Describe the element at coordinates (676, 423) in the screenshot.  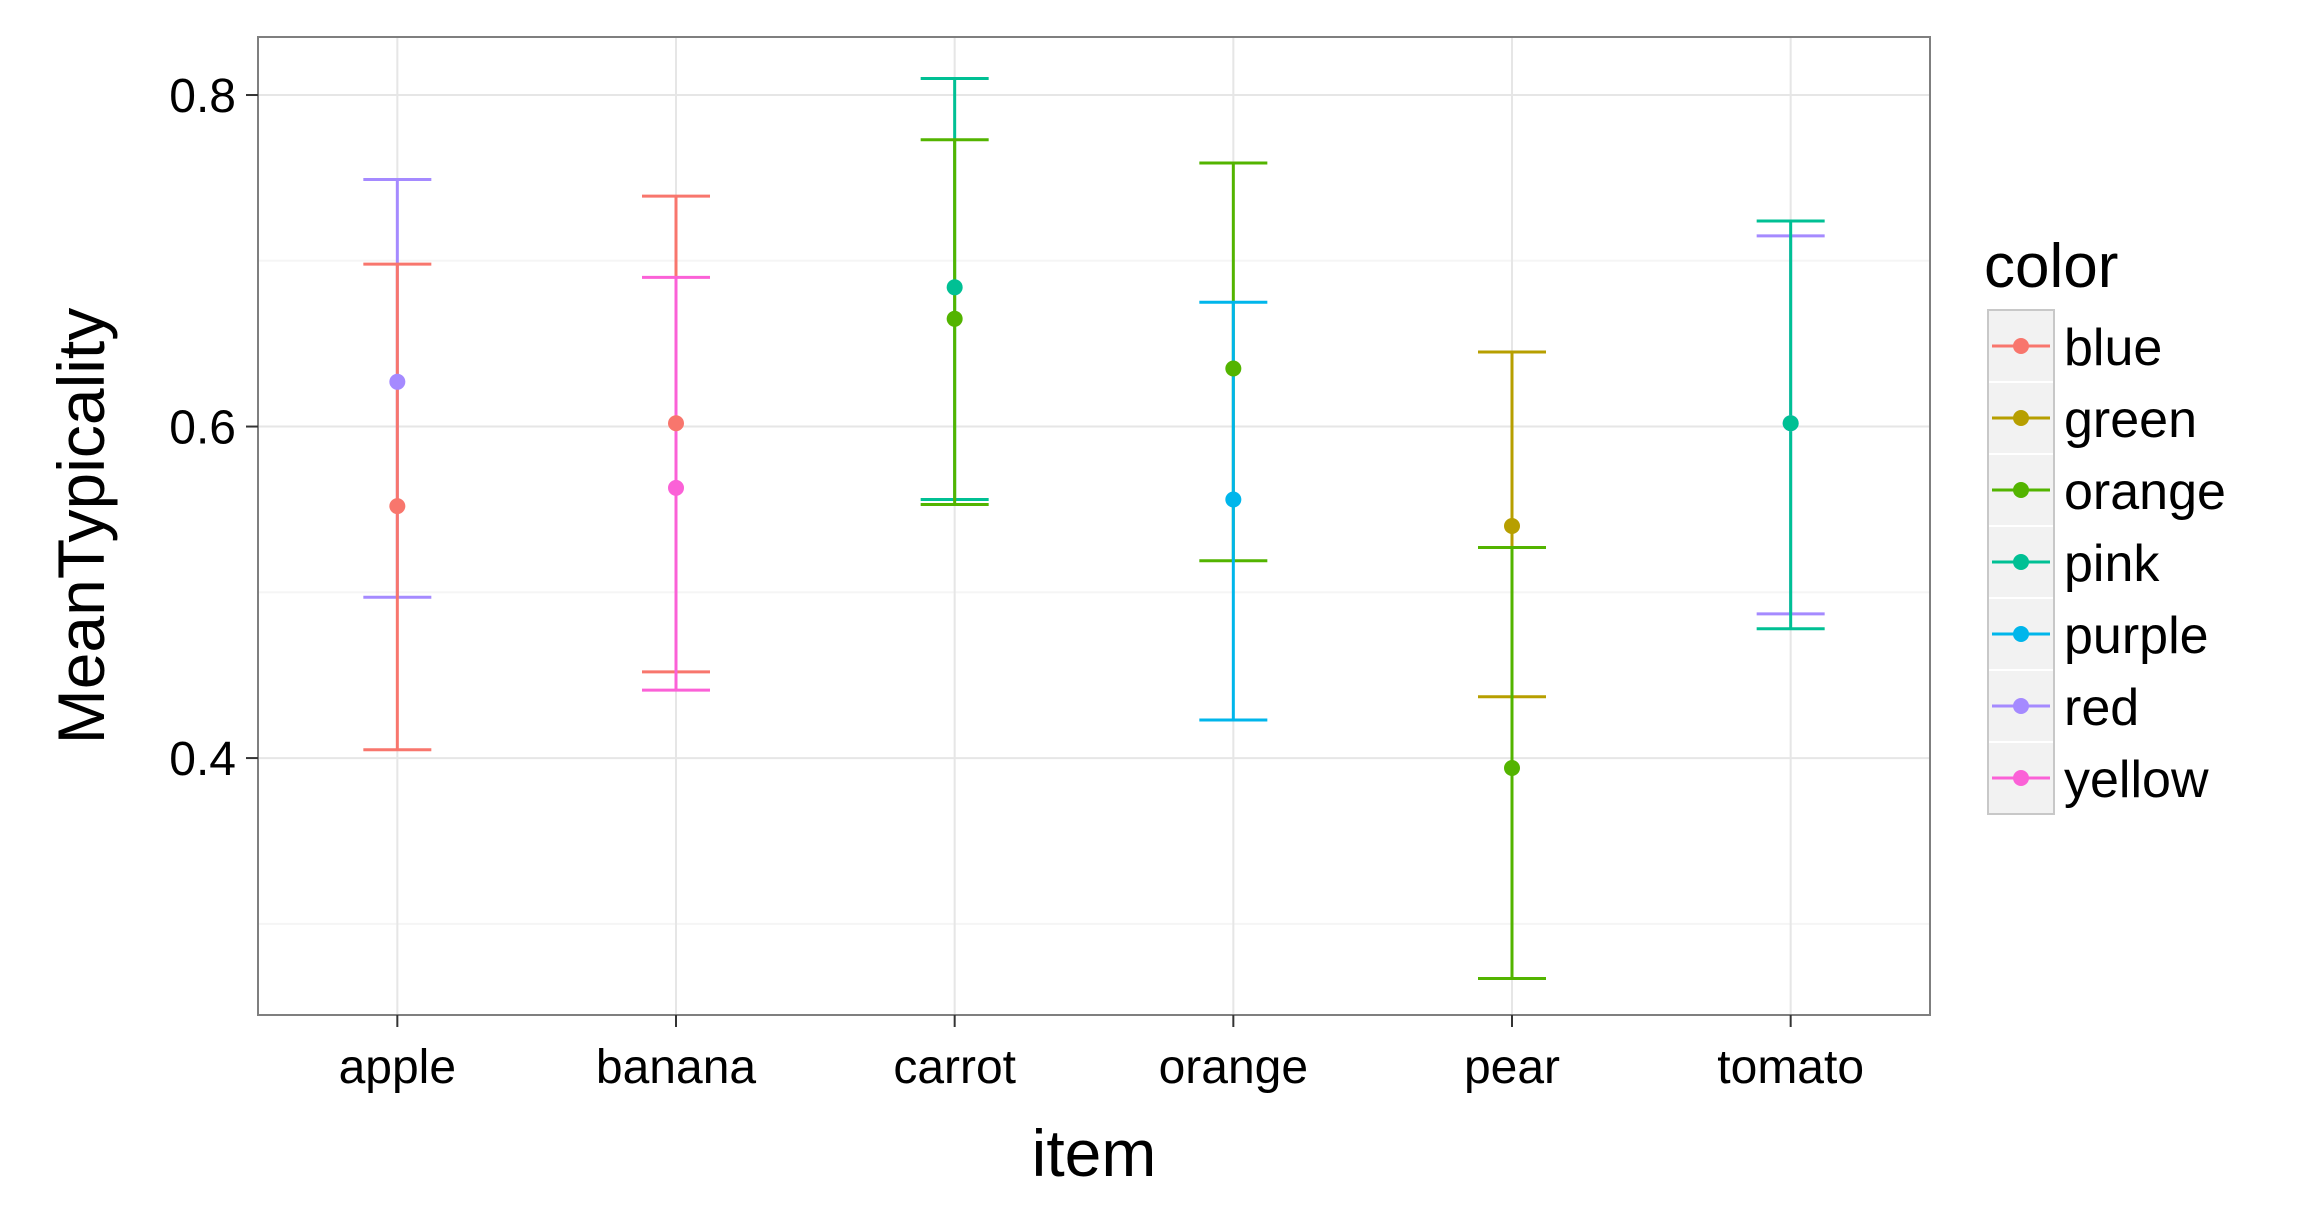
I see `point-banana-blue` at that location.